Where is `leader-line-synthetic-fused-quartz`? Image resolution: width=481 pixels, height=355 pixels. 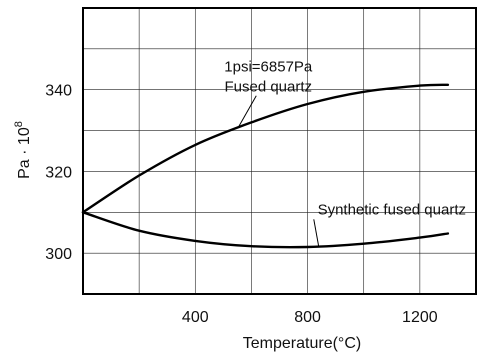 leader-line-synthetic-fused-quartz is located at coordinates (316, 233).